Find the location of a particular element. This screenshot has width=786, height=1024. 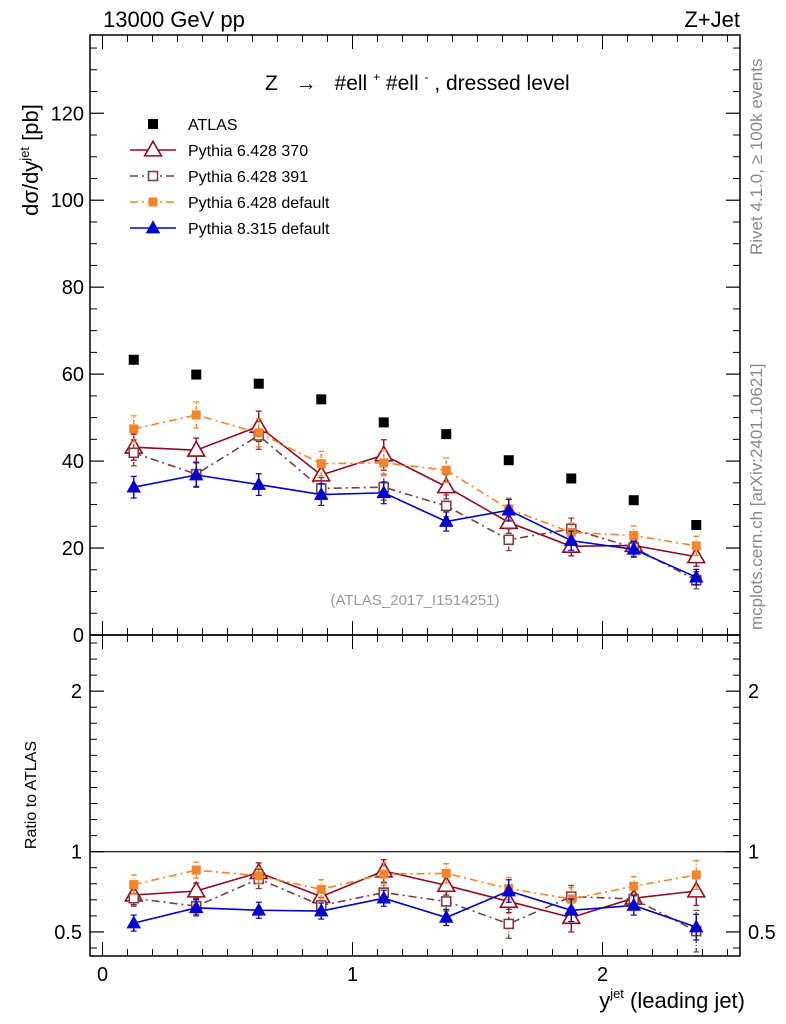

main-ytick-label: 120 is located at coordinates (67, 114).